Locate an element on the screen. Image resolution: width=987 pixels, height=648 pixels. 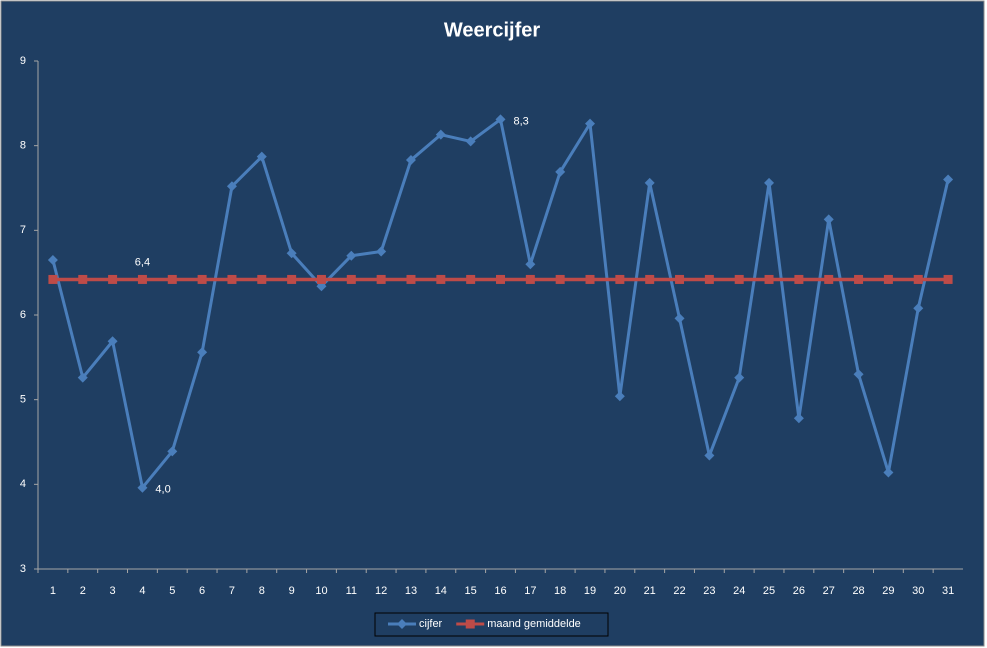
x-tick-label: 18 is located at coordinates (560, 591).